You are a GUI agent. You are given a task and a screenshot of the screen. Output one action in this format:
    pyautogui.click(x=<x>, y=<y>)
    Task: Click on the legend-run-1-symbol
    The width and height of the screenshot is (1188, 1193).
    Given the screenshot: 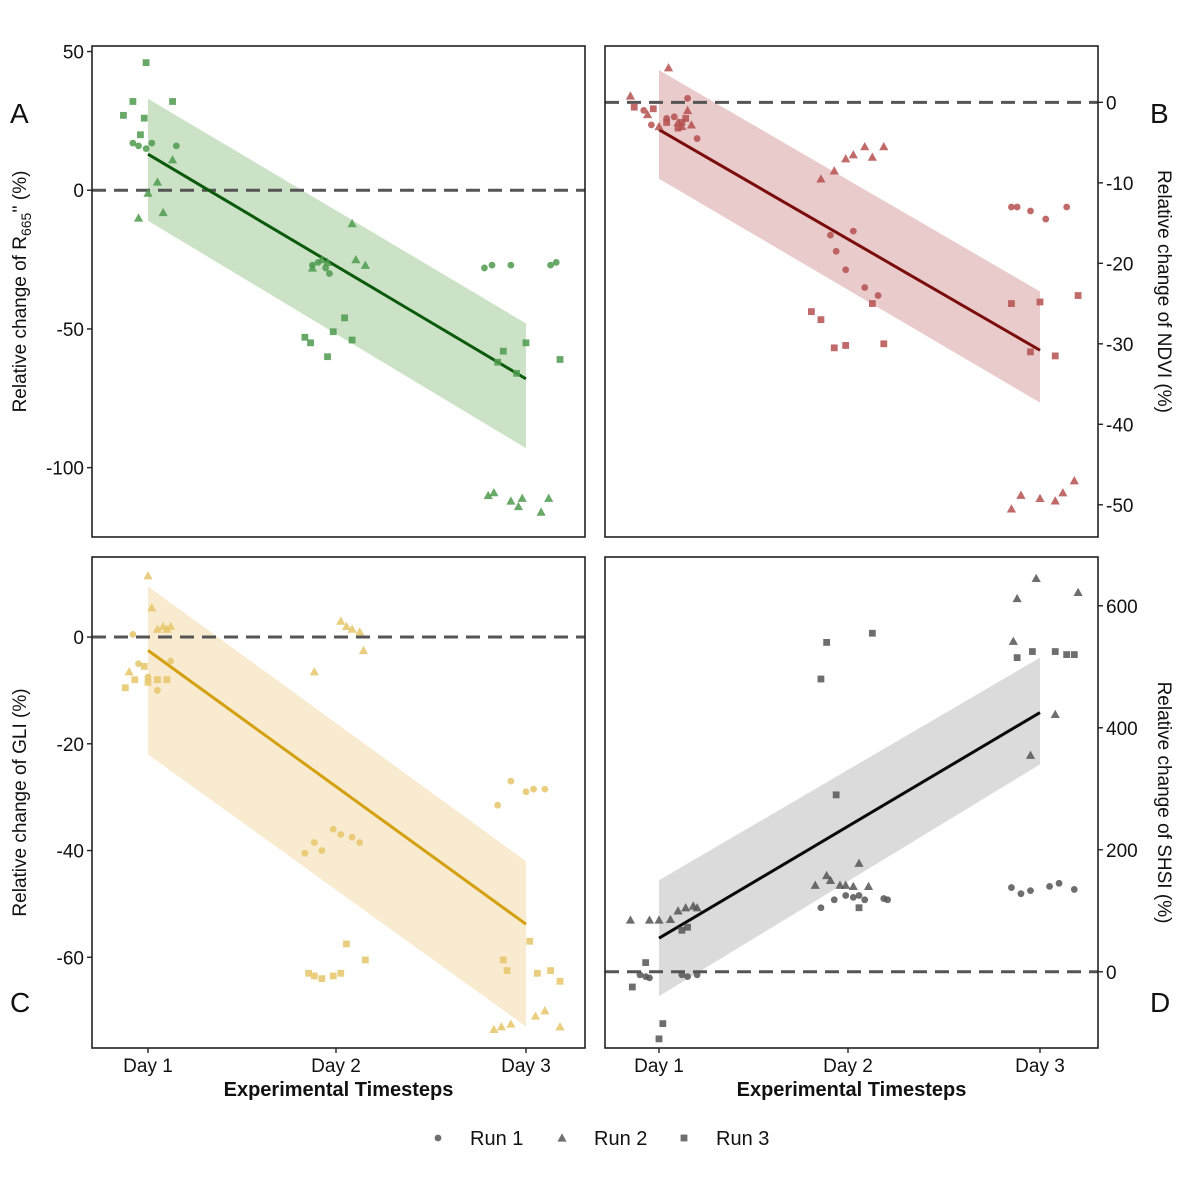 What is the action you would take?
    pyautogui.click(x=438, y=1138)
    